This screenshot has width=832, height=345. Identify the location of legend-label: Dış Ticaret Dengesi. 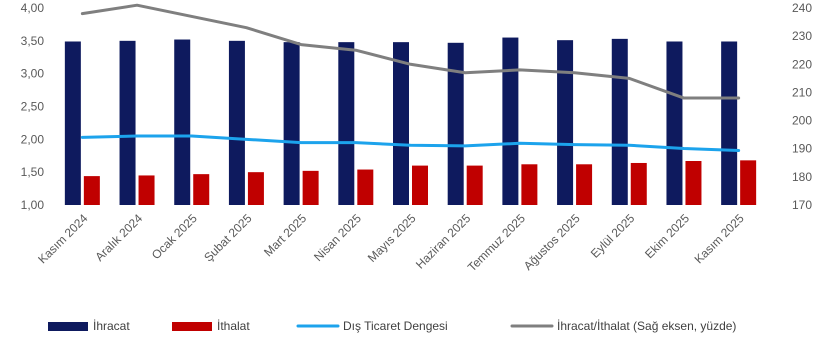
(395, 326).